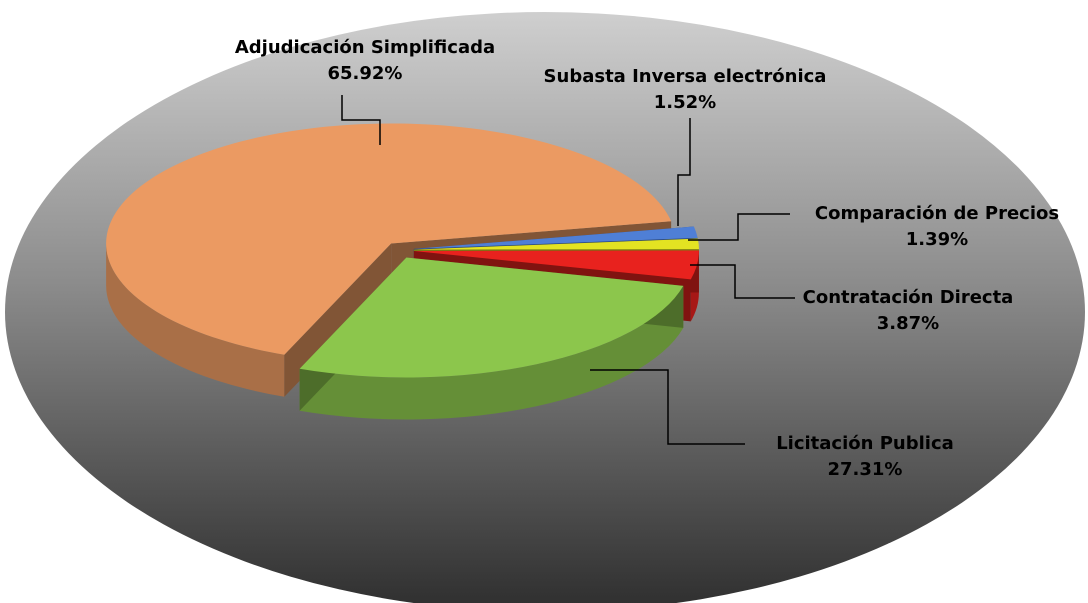 The height and width of the screenshot is (603, 1088). What do you see at coordinates (937, 239) in the screenshot?
I see `slice-value-label: 1.39%` at bounding box center [937, 239].